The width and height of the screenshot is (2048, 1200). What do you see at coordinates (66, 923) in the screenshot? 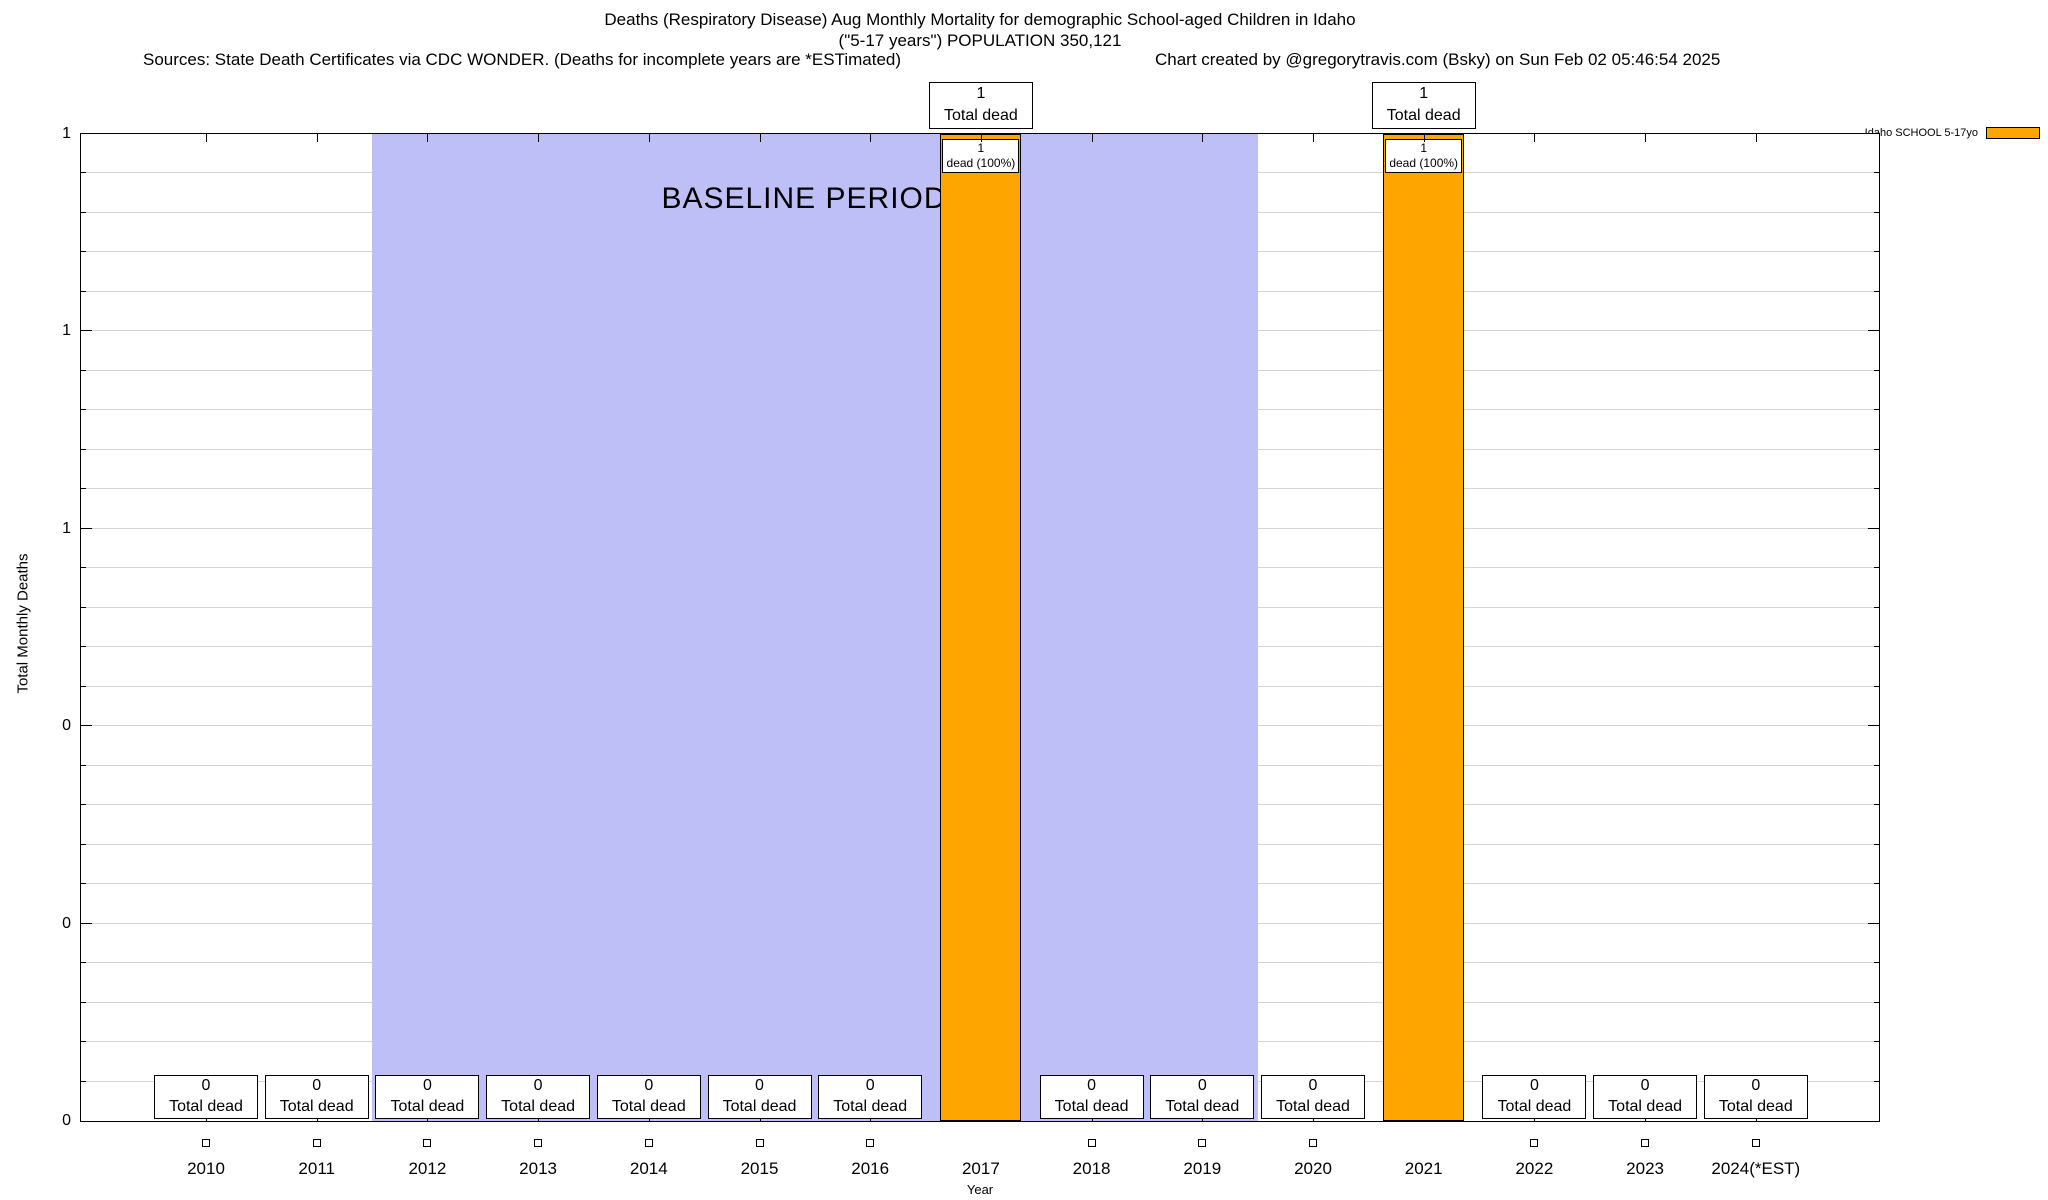
I see `y-tick-label: 0` at bounding box center [66, 923].